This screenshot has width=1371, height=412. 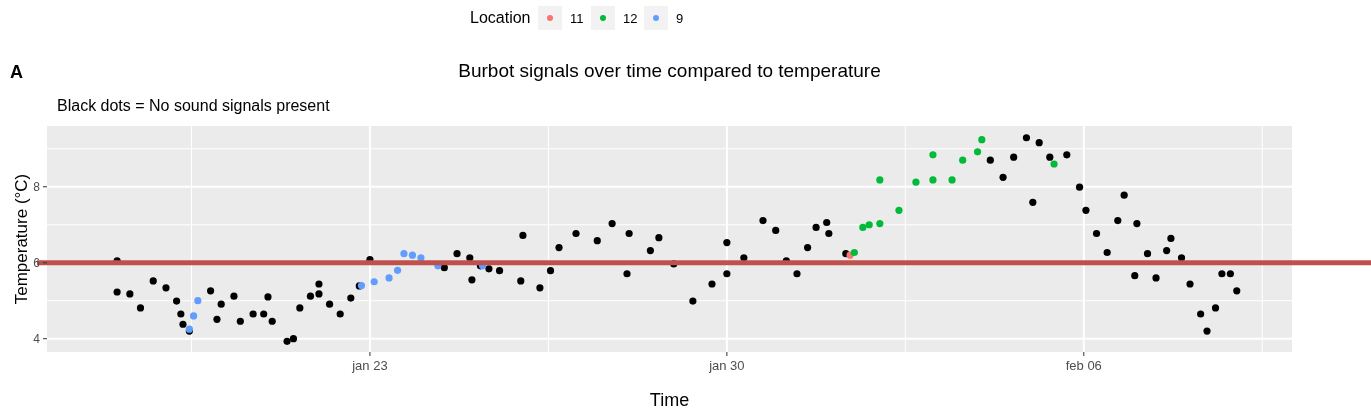 I want to click on legend-label: 9, so click(x=680, y=18).